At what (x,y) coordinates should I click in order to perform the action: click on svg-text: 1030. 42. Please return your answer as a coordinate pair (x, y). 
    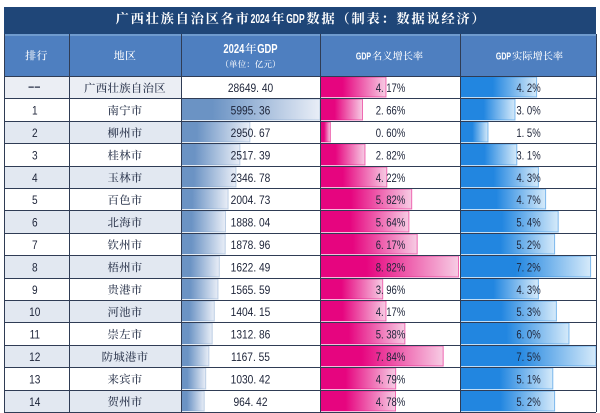
    Looking at the image, I should click on (251, 380).